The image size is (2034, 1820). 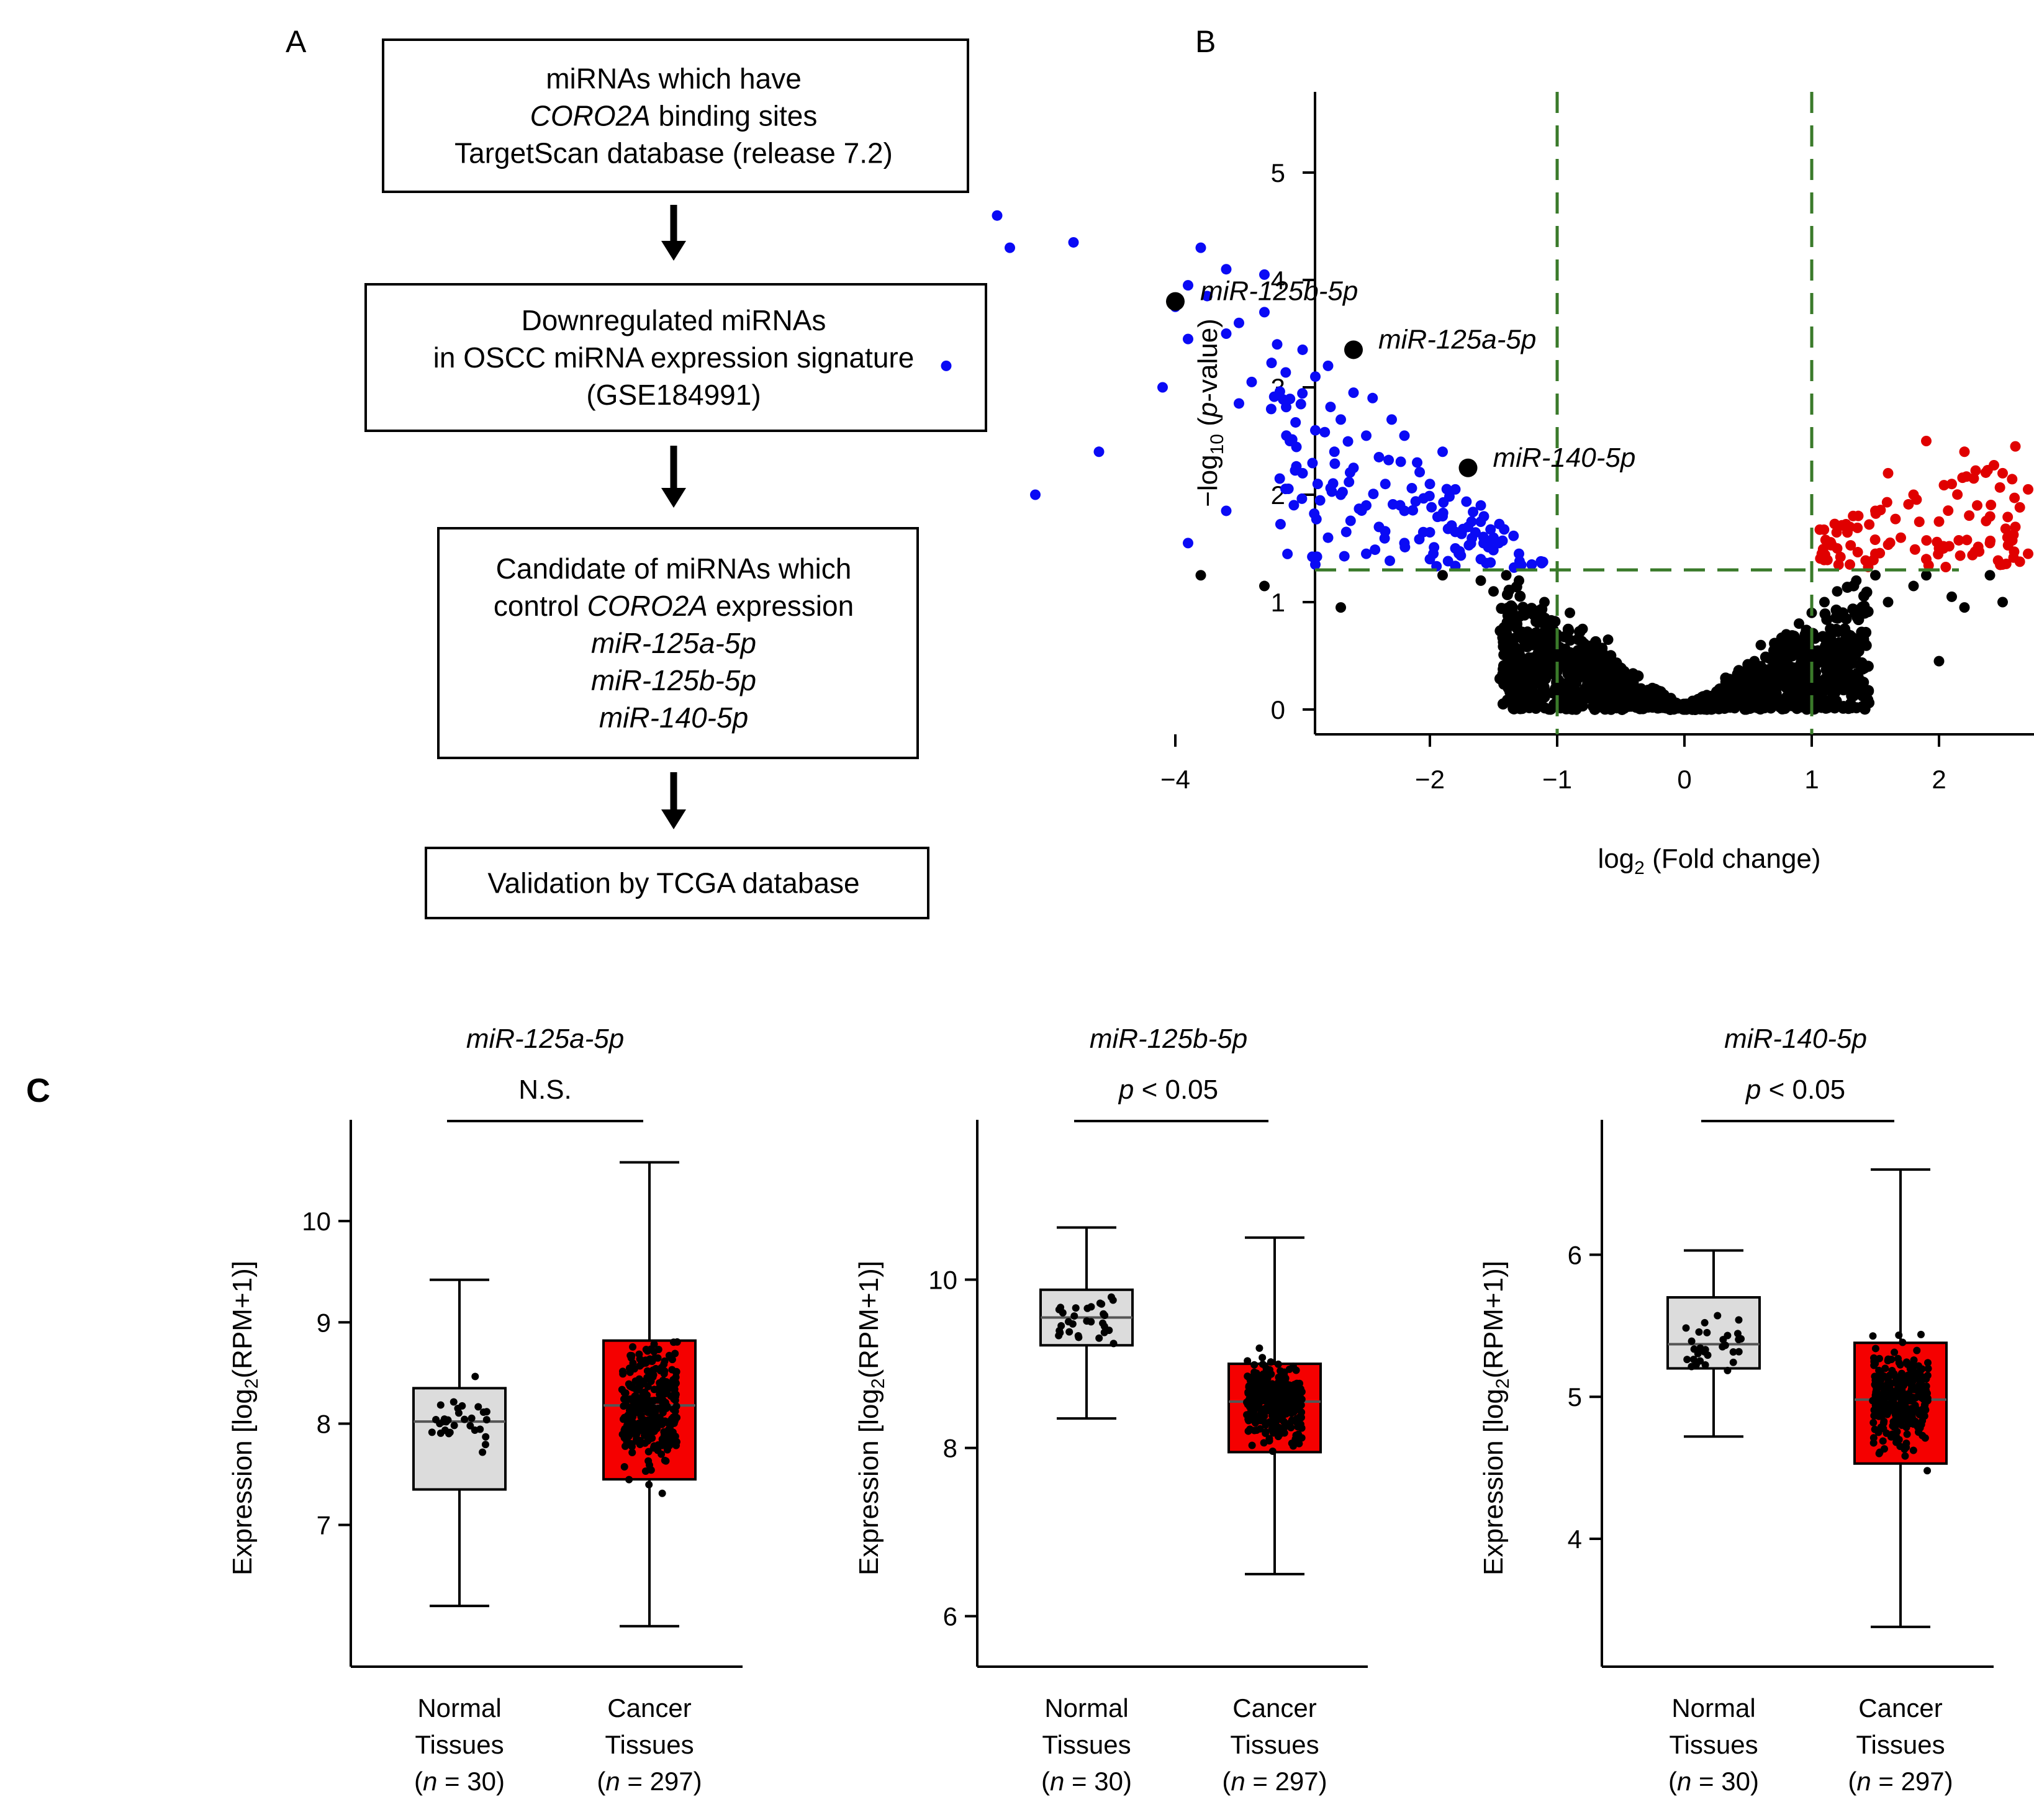 I want to click on flow-box-2-line-1: Downregulated miRNAs, so click(x=674, y=320).